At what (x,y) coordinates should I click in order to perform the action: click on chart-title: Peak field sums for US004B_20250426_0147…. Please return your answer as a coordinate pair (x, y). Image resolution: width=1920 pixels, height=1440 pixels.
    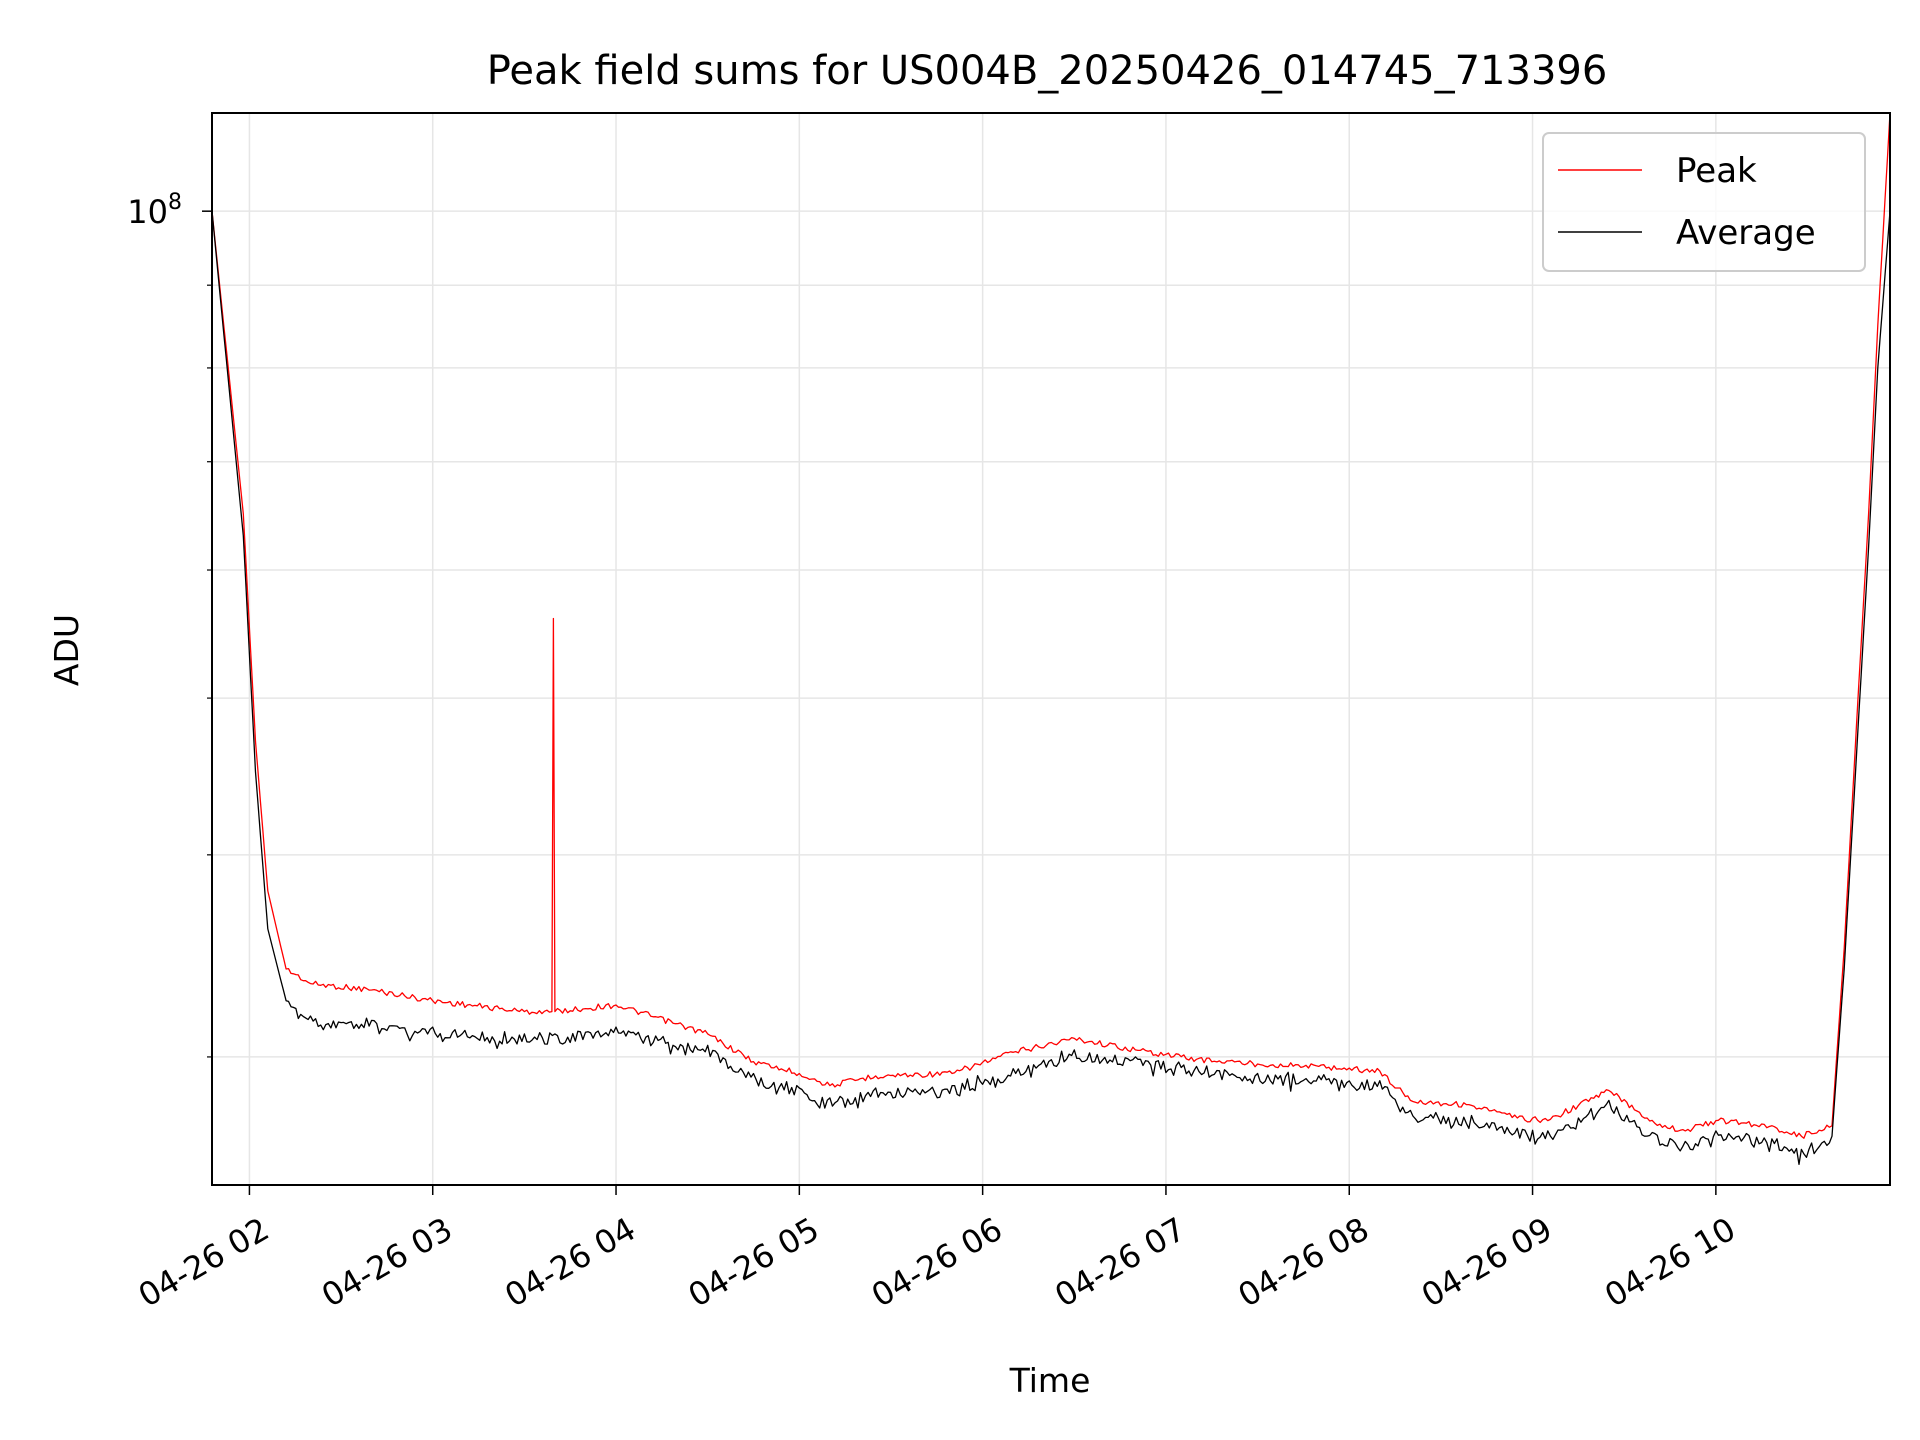
    Looking at the image, I should click on (1047, 71).